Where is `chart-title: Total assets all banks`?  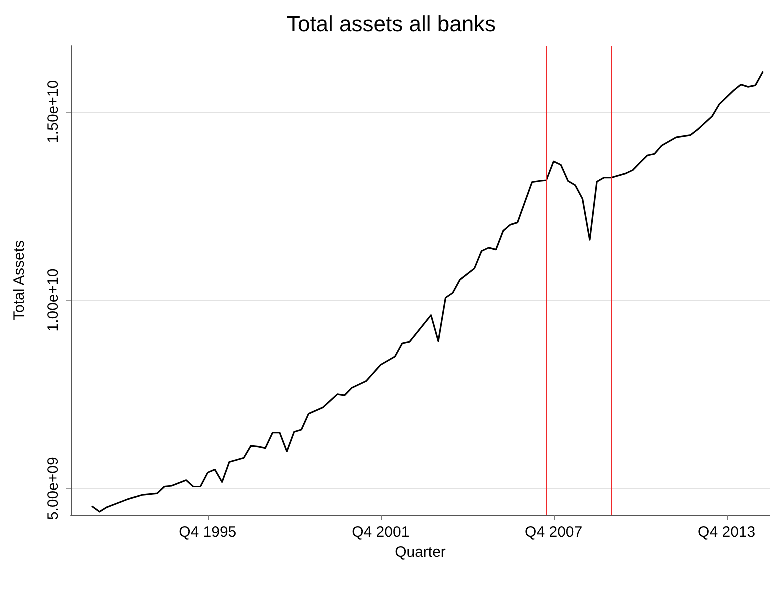
chart-title: Total assets all banks is located at coordinates (391, 24).